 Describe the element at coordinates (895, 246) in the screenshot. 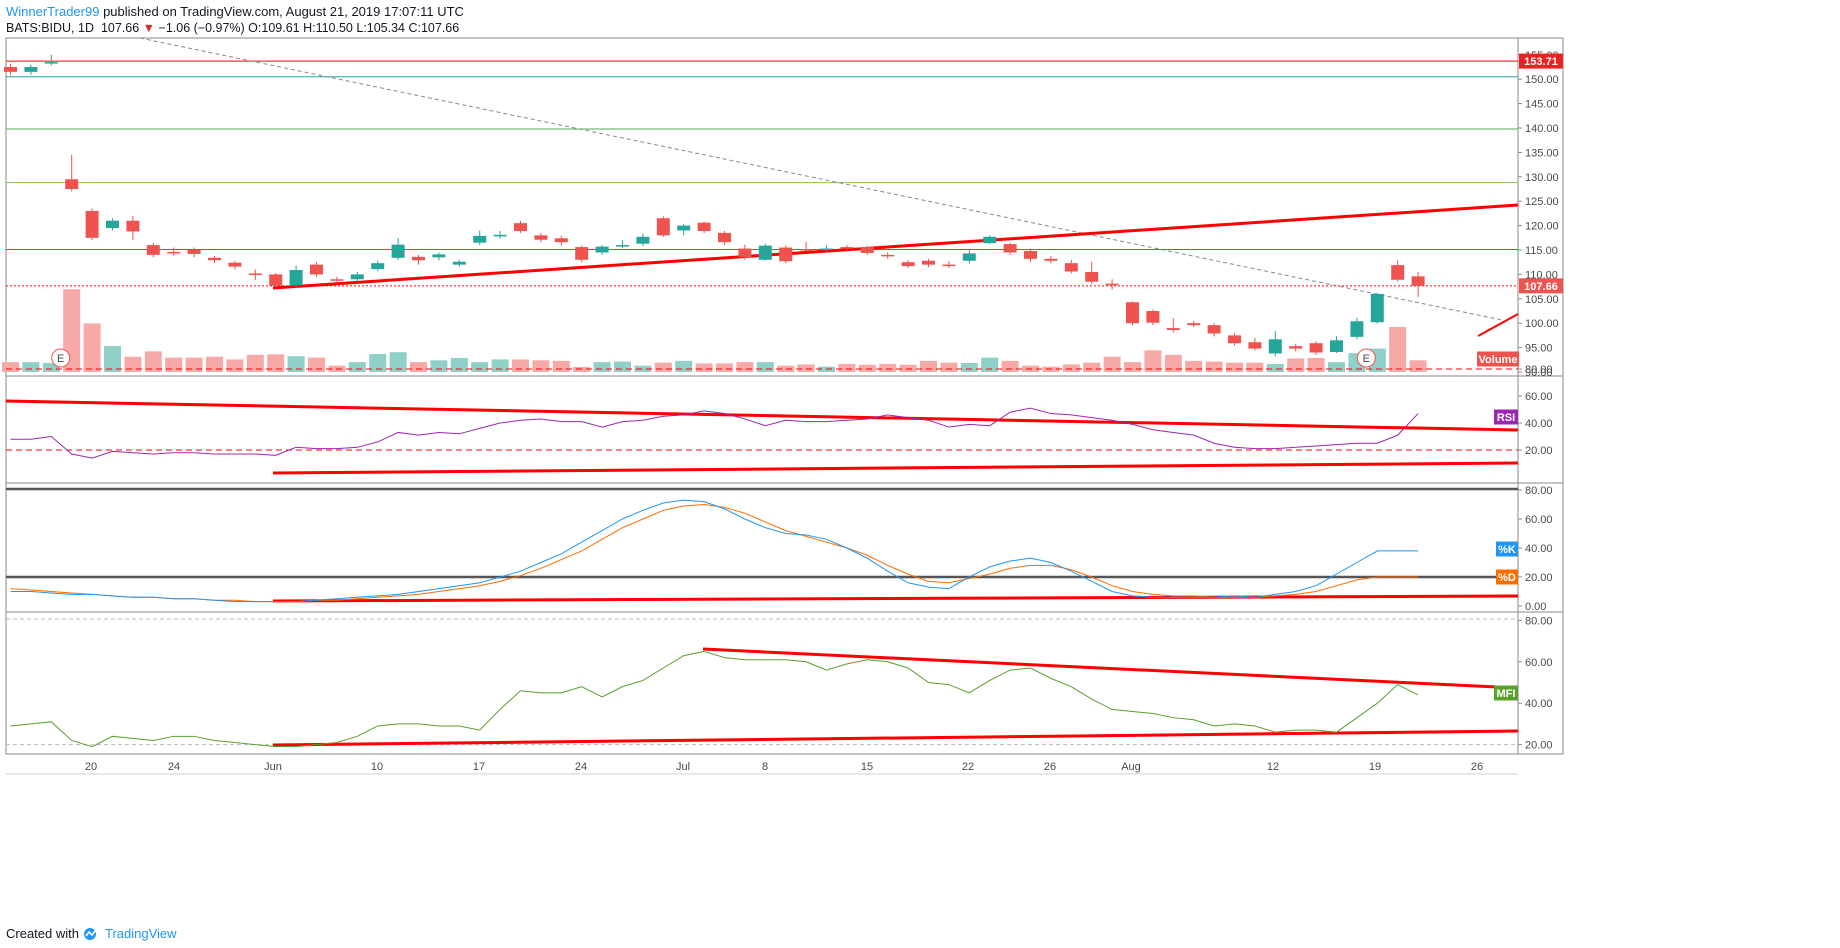

I see `uptrend-line` at that location.